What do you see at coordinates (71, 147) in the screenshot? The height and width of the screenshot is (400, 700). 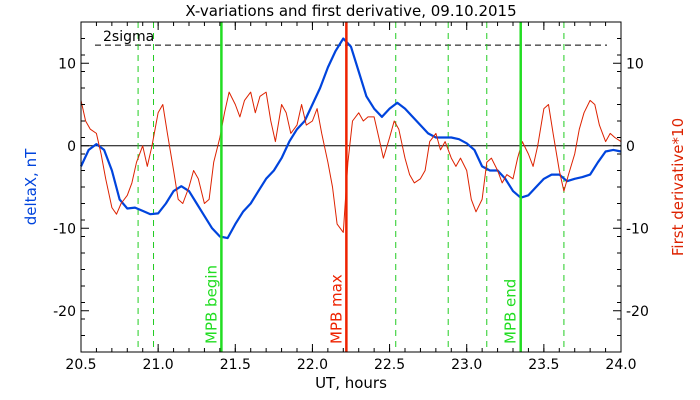 I see `y-tick-label-left: 0` at bounding box center [71, 147].